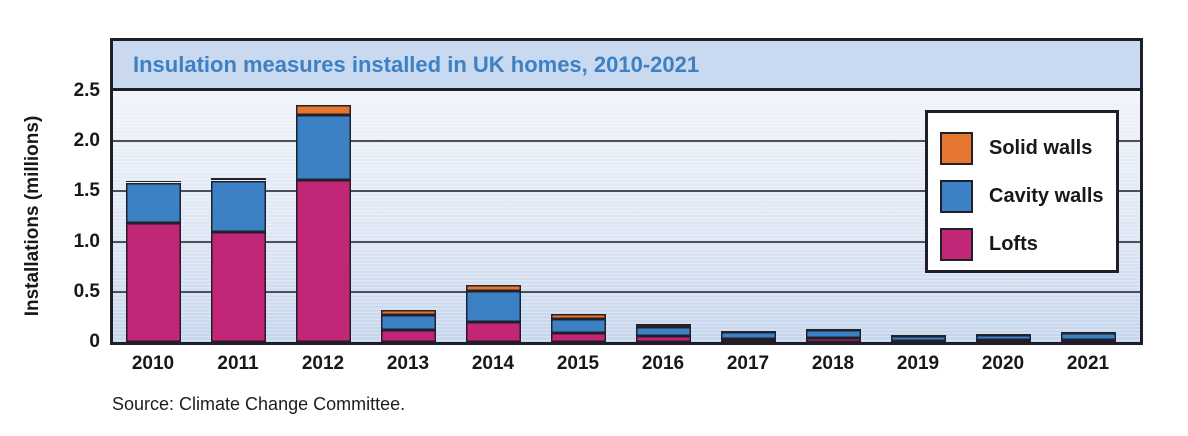  What do you see at coordinates (238, 179) in the screenshot?
I see `bar-segment-solid-walls-2011` at bounding box center [238, 179].